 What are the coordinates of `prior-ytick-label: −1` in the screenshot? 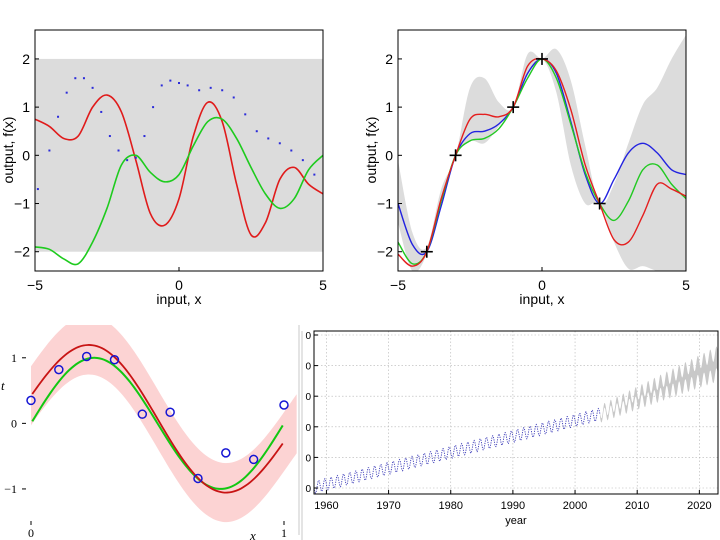 It's located at (22, 204).